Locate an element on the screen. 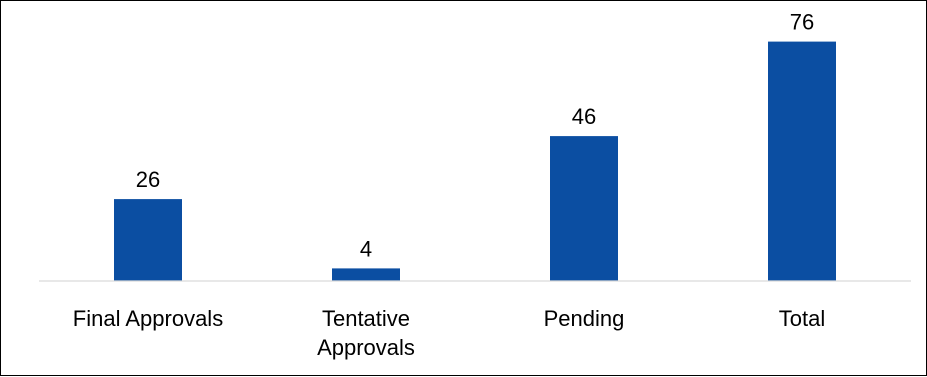 The height and width of the screenshot is (377, 927). data-label-1: 4 is located at coordinates (366, 248).